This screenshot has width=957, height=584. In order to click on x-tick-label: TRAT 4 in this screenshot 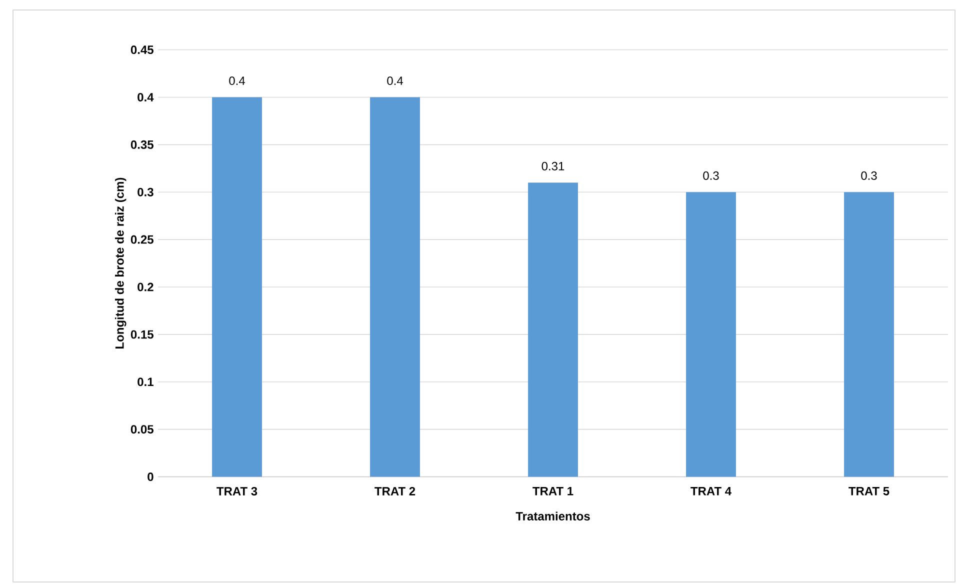, I will do `click(711, 491)`.